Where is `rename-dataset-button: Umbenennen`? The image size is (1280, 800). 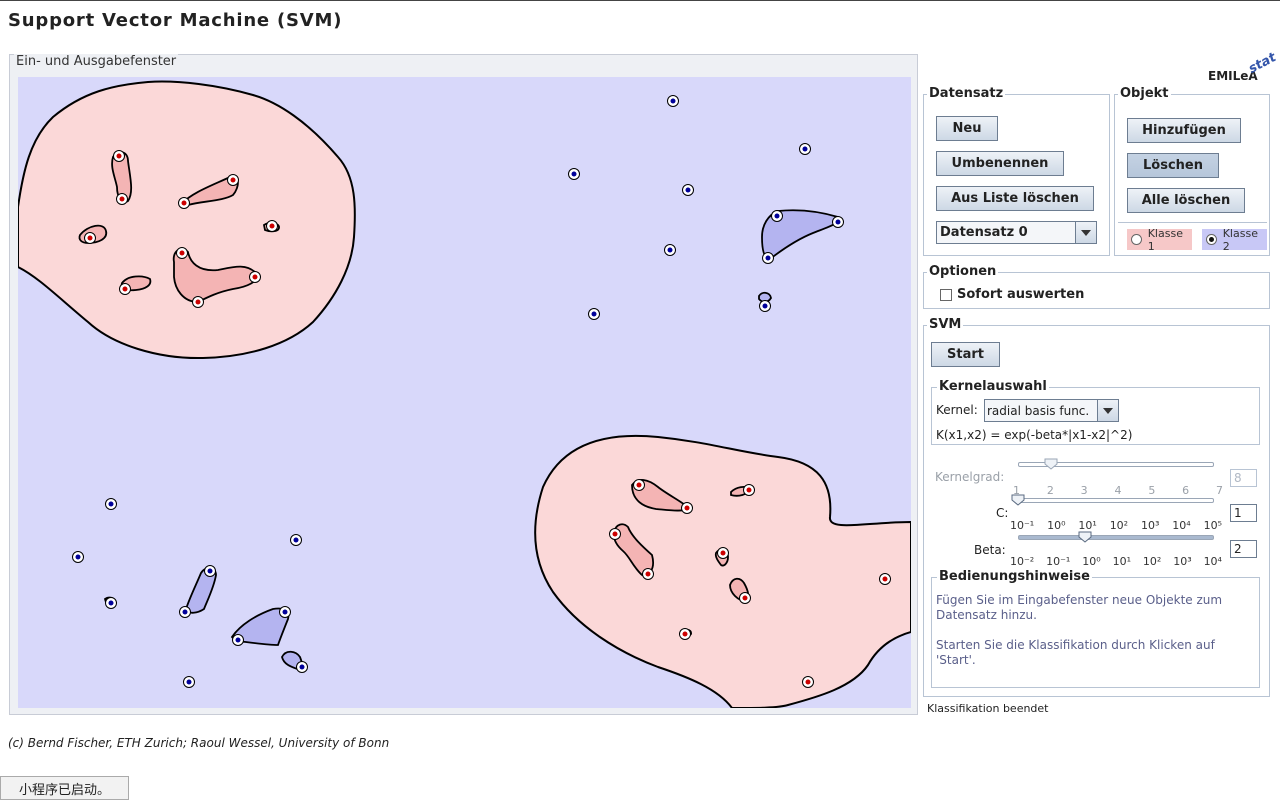
rename-dataset-button: Umbenennen is located at coordinates (1000, 163).